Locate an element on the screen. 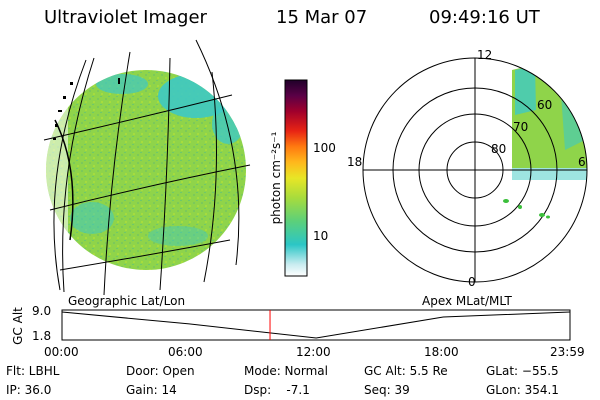 Image resolution: width=600 pixels, height=400 pixels. right-panel-label: Apex MLat/MLT is located at coordinates (467, 301).